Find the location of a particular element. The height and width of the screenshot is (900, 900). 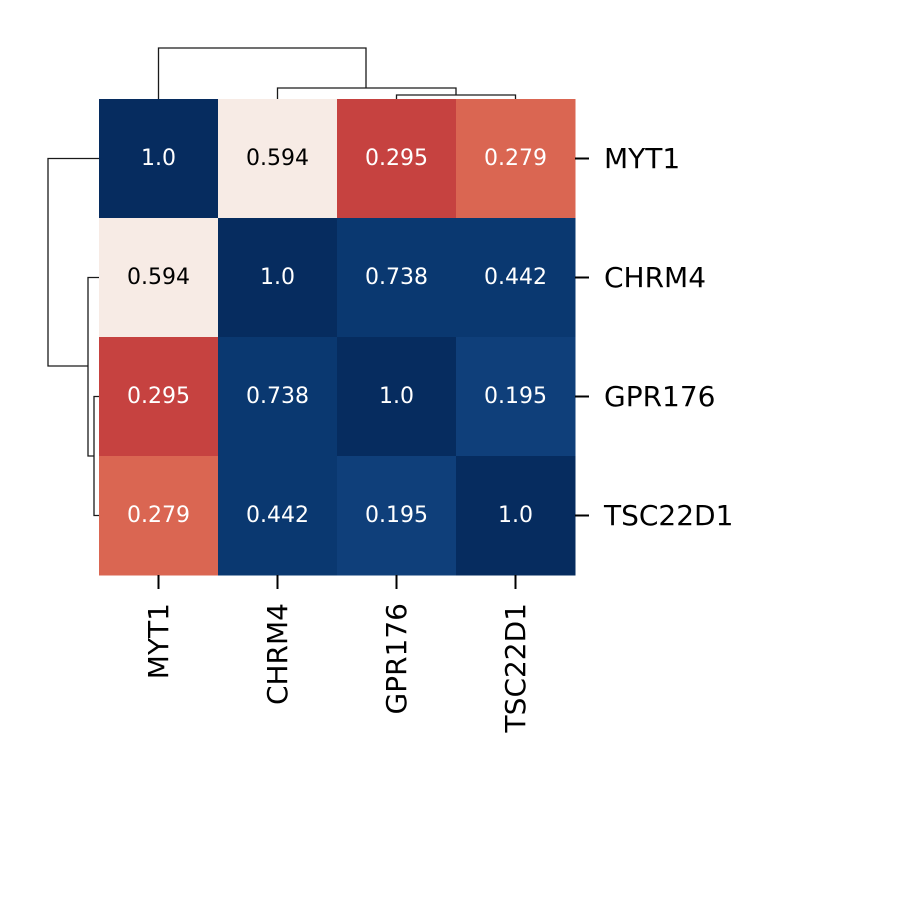

heatmap-cell-tsc22d1-tsc22d1 is located at coordinates (516, 516).